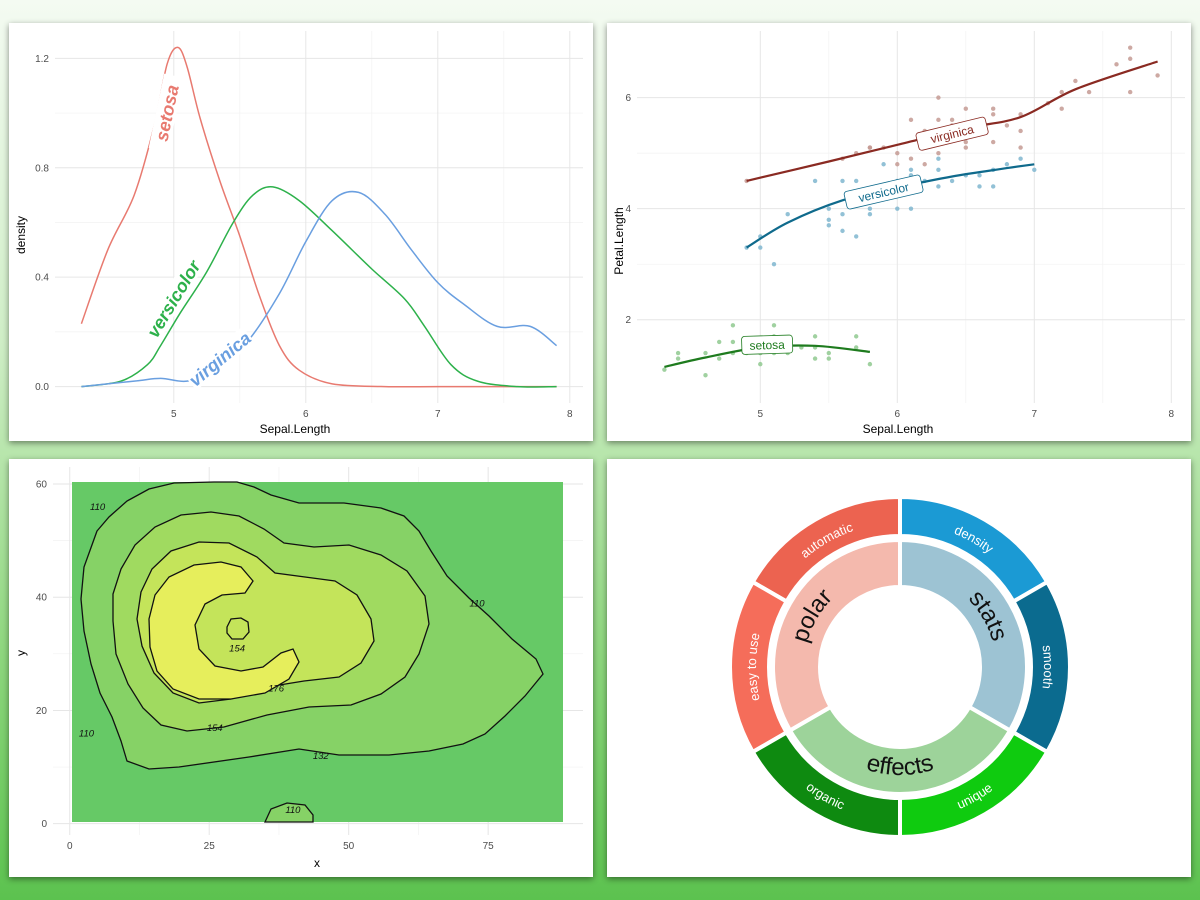 Image resolution: width=1200 pixels, height=900 pixels. Describe the element at coordinates (628, 320) in the screenshot. I see `y-tick-label: 2` at that location.